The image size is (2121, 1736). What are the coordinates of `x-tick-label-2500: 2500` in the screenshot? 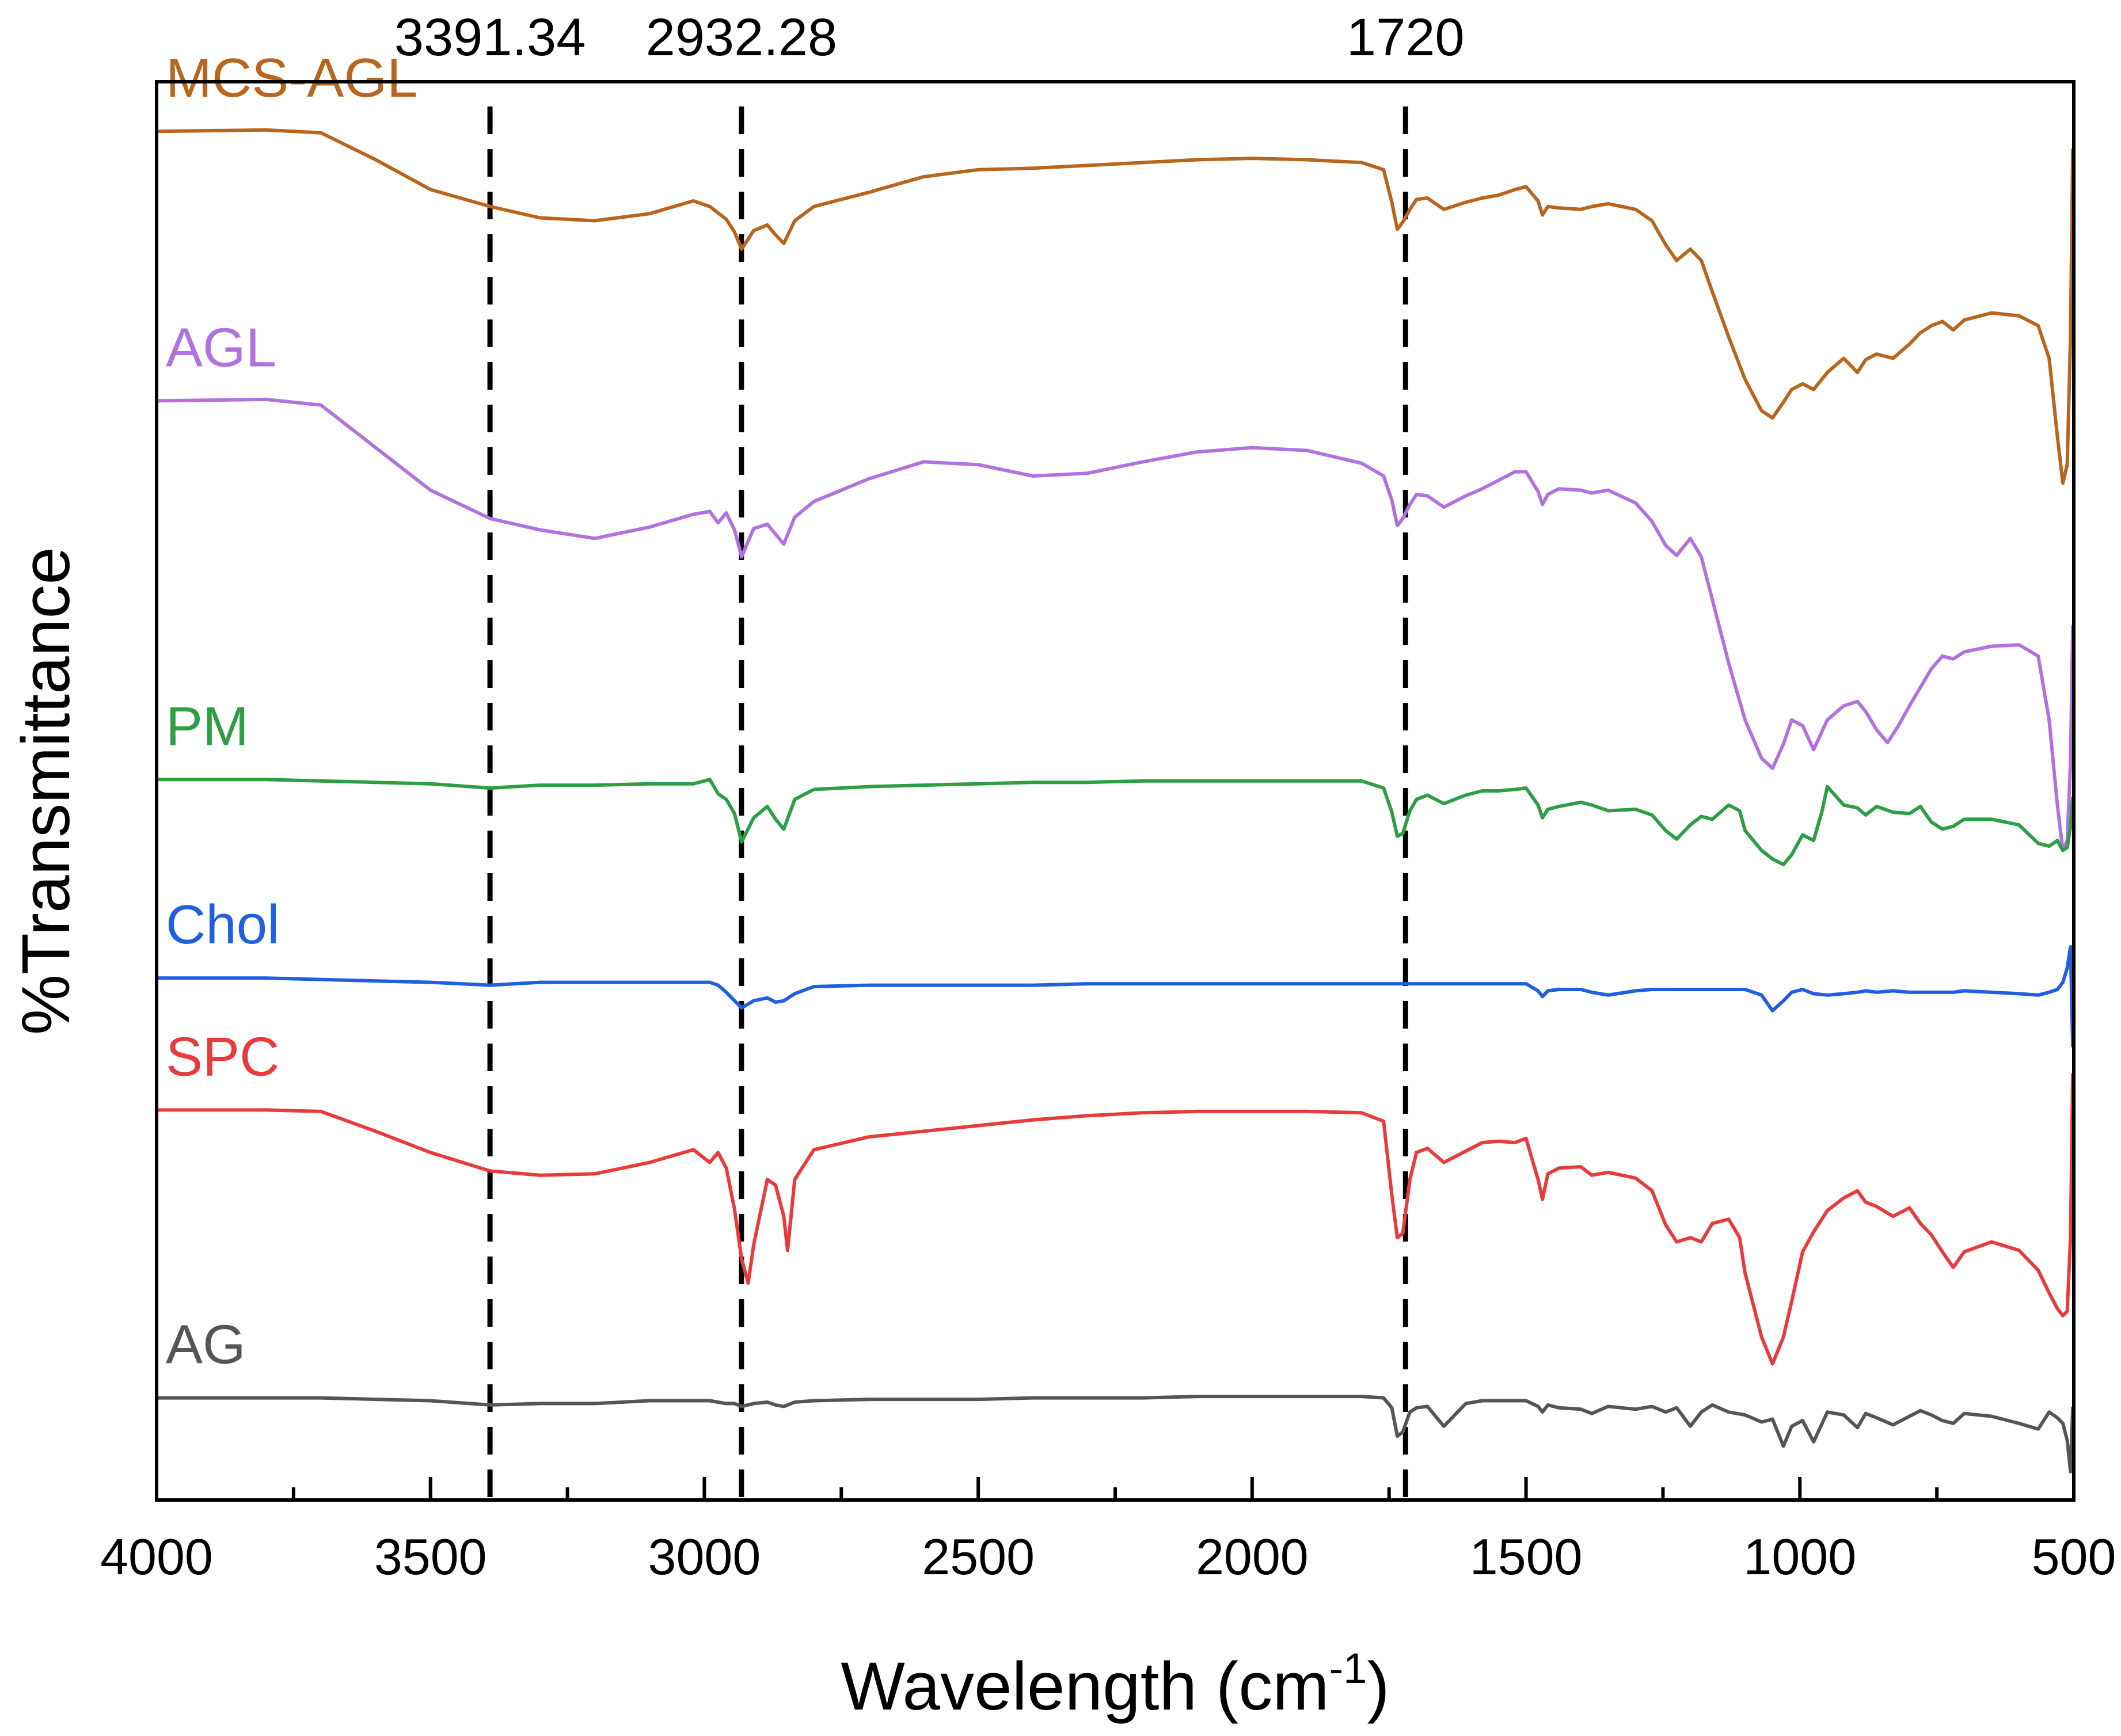 It's located at (979, 1556).